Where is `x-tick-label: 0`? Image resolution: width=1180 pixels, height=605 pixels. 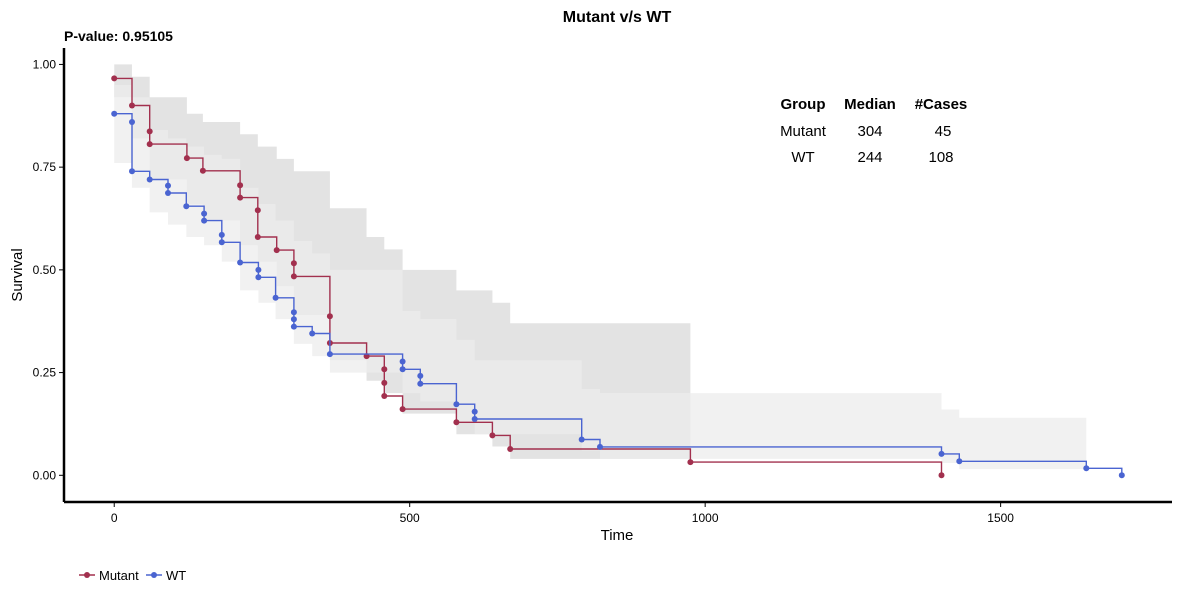 x-tick-label: 0 is located at coordinates (114, 518).